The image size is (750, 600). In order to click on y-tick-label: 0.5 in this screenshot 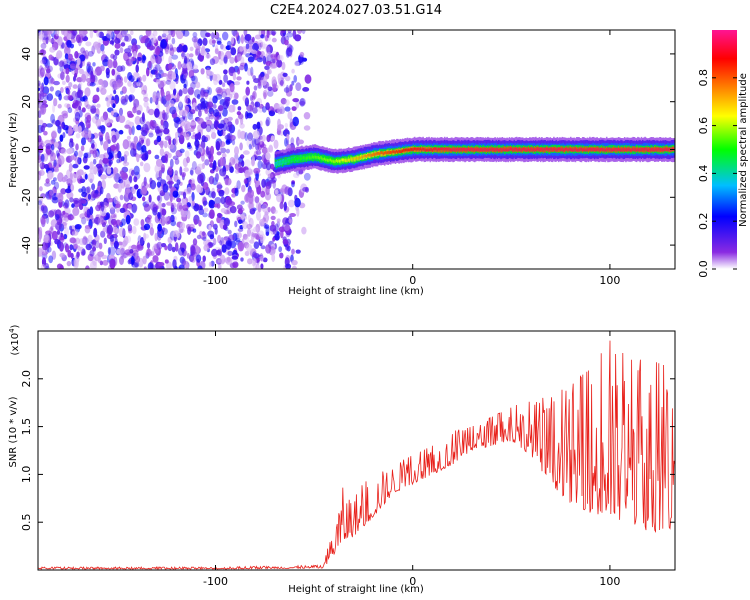, I will do `click(26, 522)`.